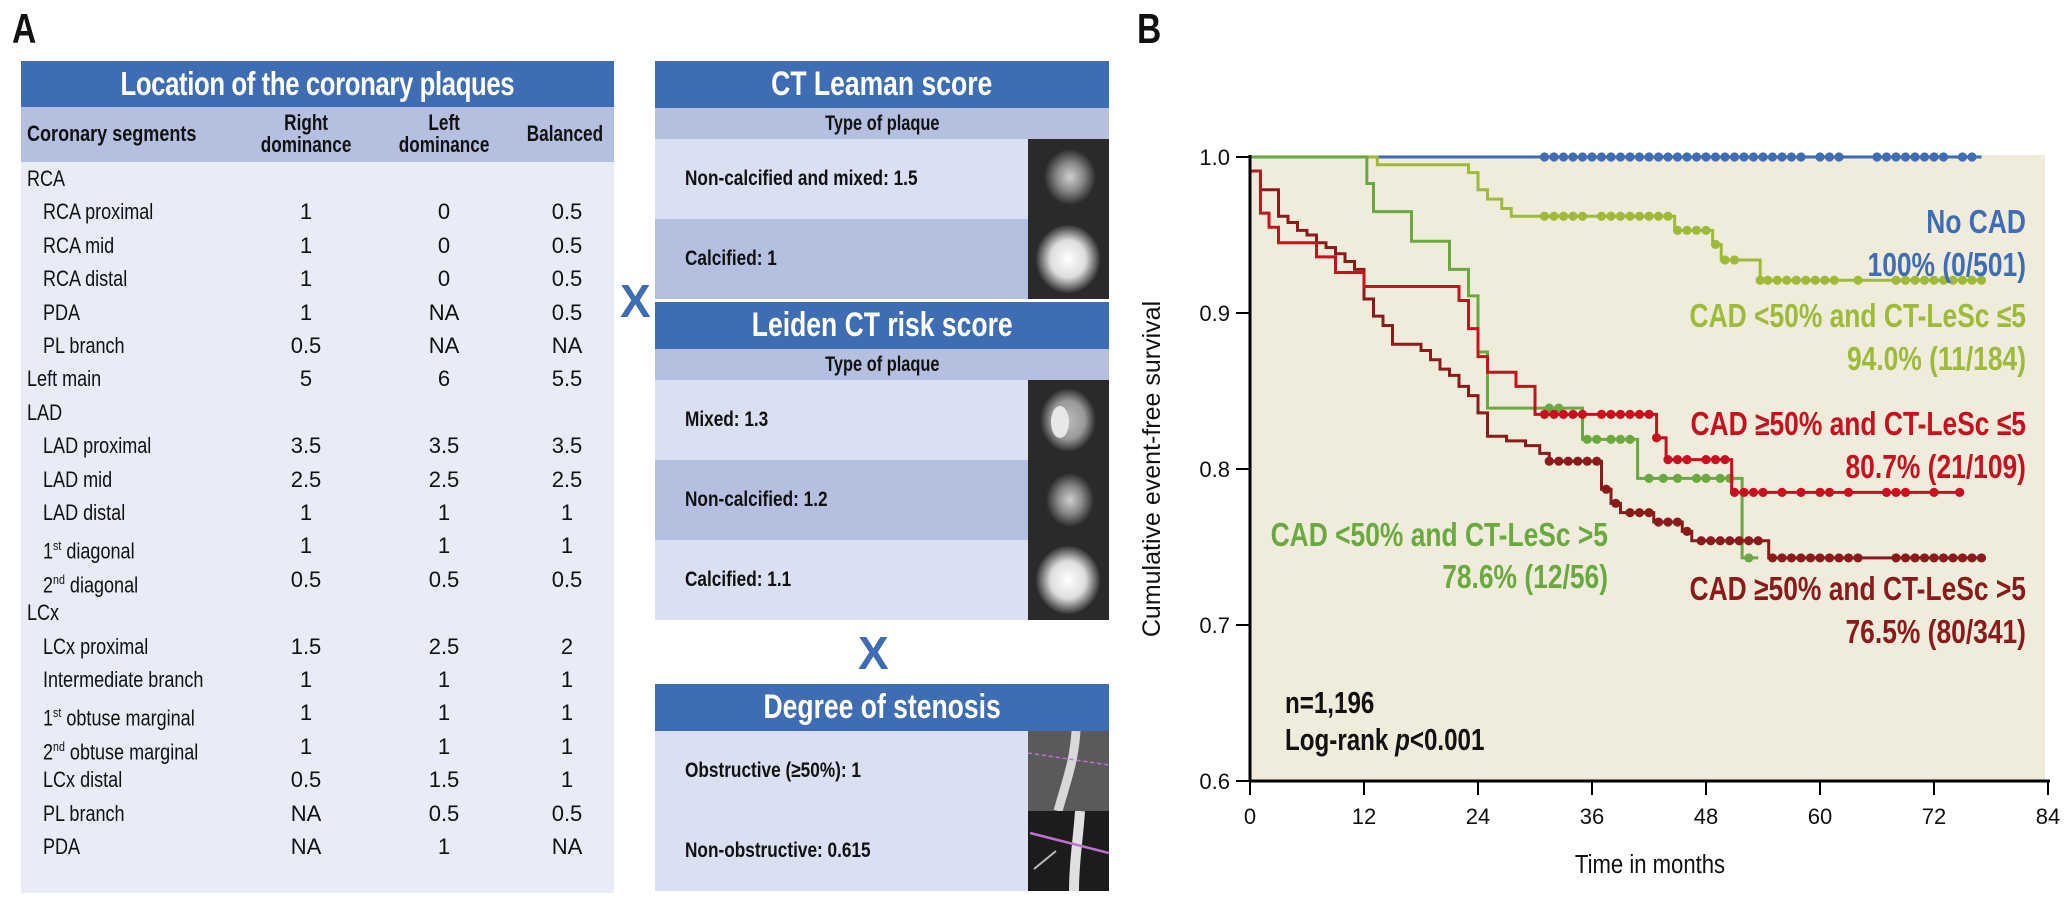 Image resolution: width=2067 pixels, height=904 pixels. Describe the element at coordinates (773, 770) in the screenshot. I see `stenosis-row-text: Obstructive (≥50%): 1` at that location.